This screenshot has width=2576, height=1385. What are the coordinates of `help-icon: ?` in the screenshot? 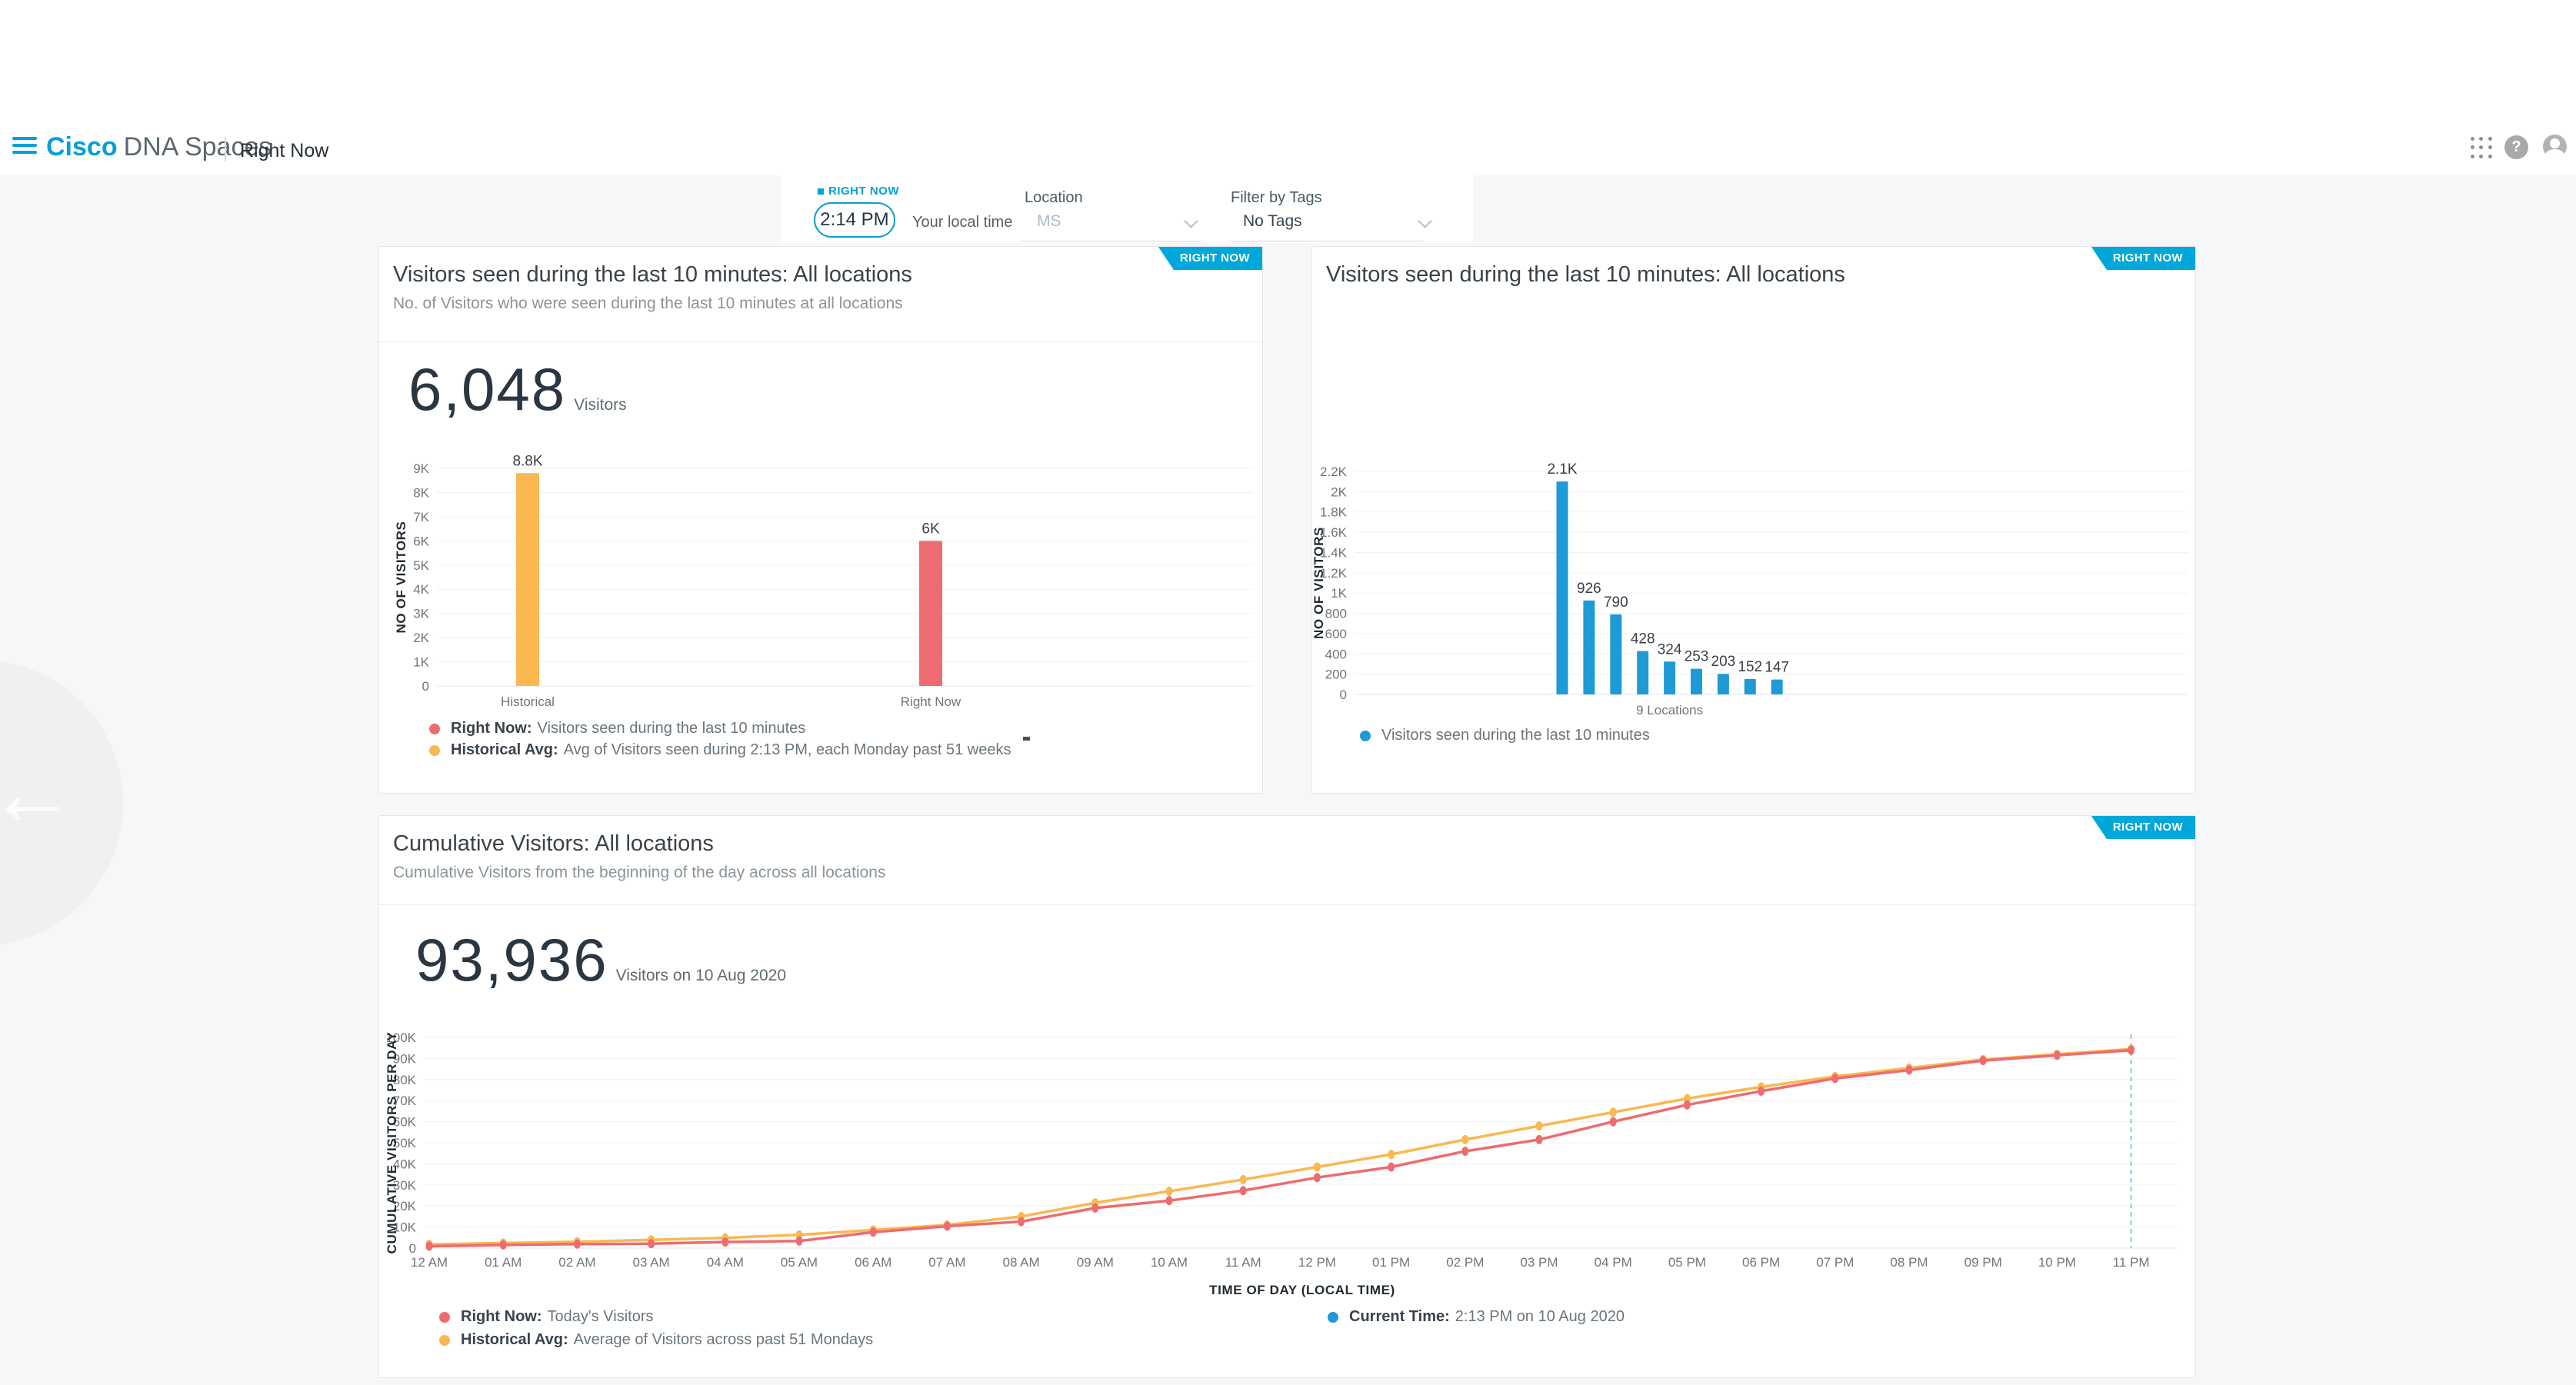 It's located at (2516, 147).